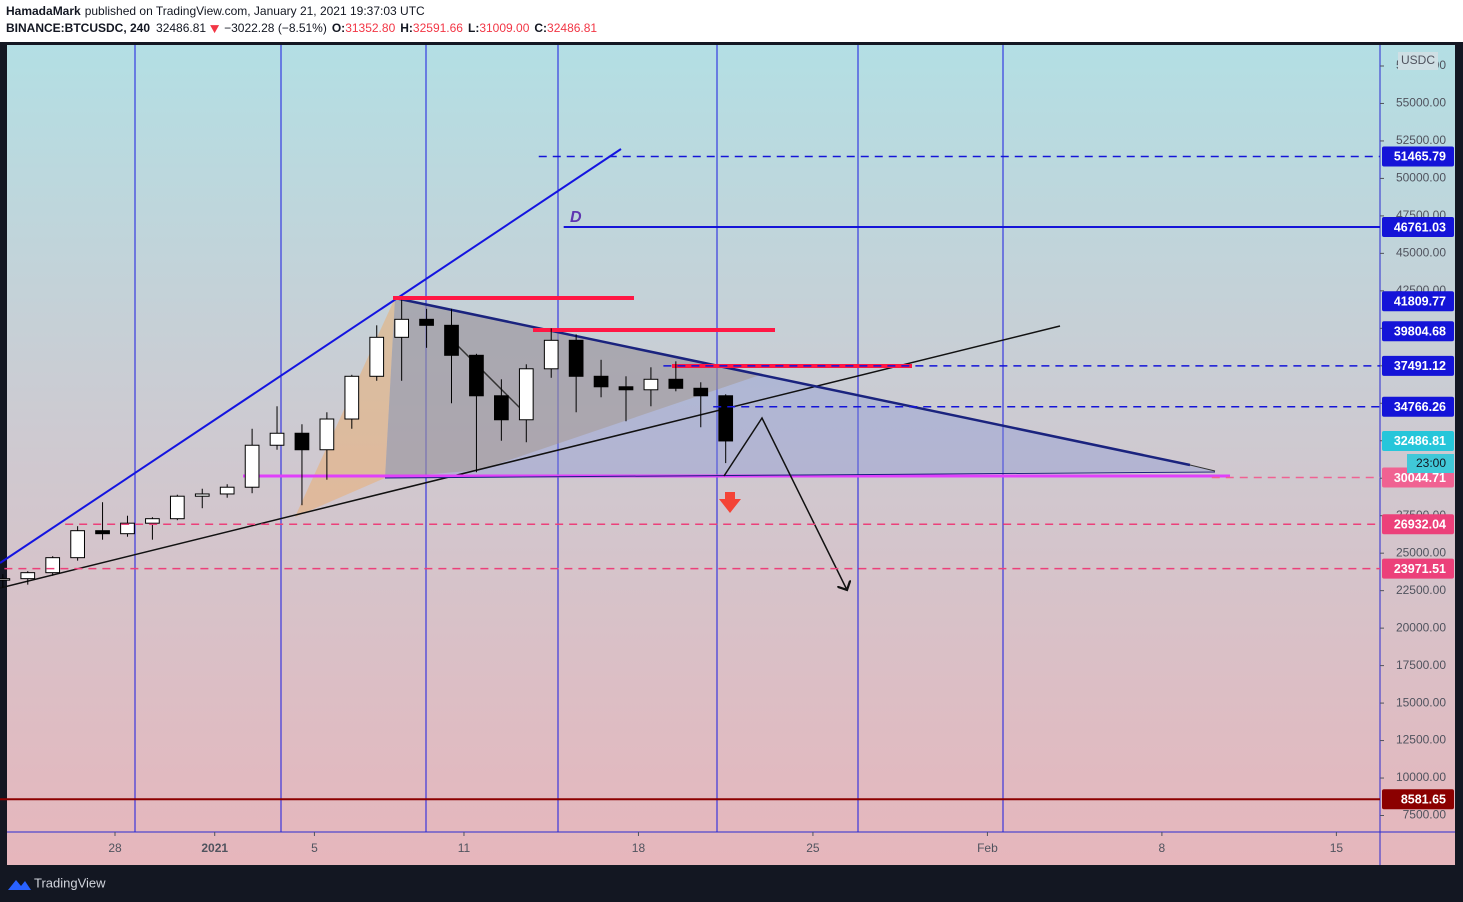 The height and width of the screenshot is (902, 1463). Describe the element at coordinates (70, 882) in the screenshot. I see `brand: TradingView` at that location.